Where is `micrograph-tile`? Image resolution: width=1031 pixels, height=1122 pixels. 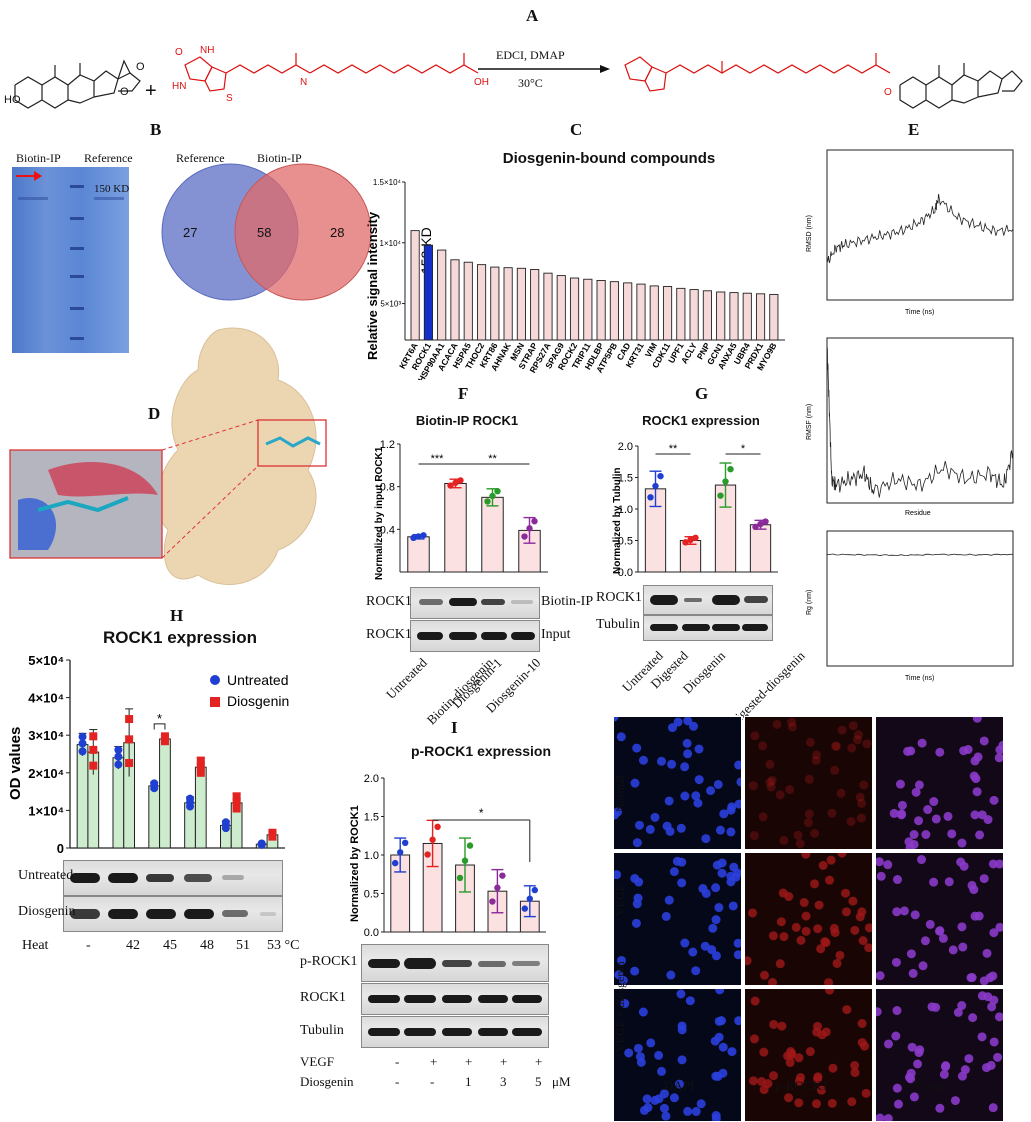 micrograph-tile is located at coordinates (939, 783).